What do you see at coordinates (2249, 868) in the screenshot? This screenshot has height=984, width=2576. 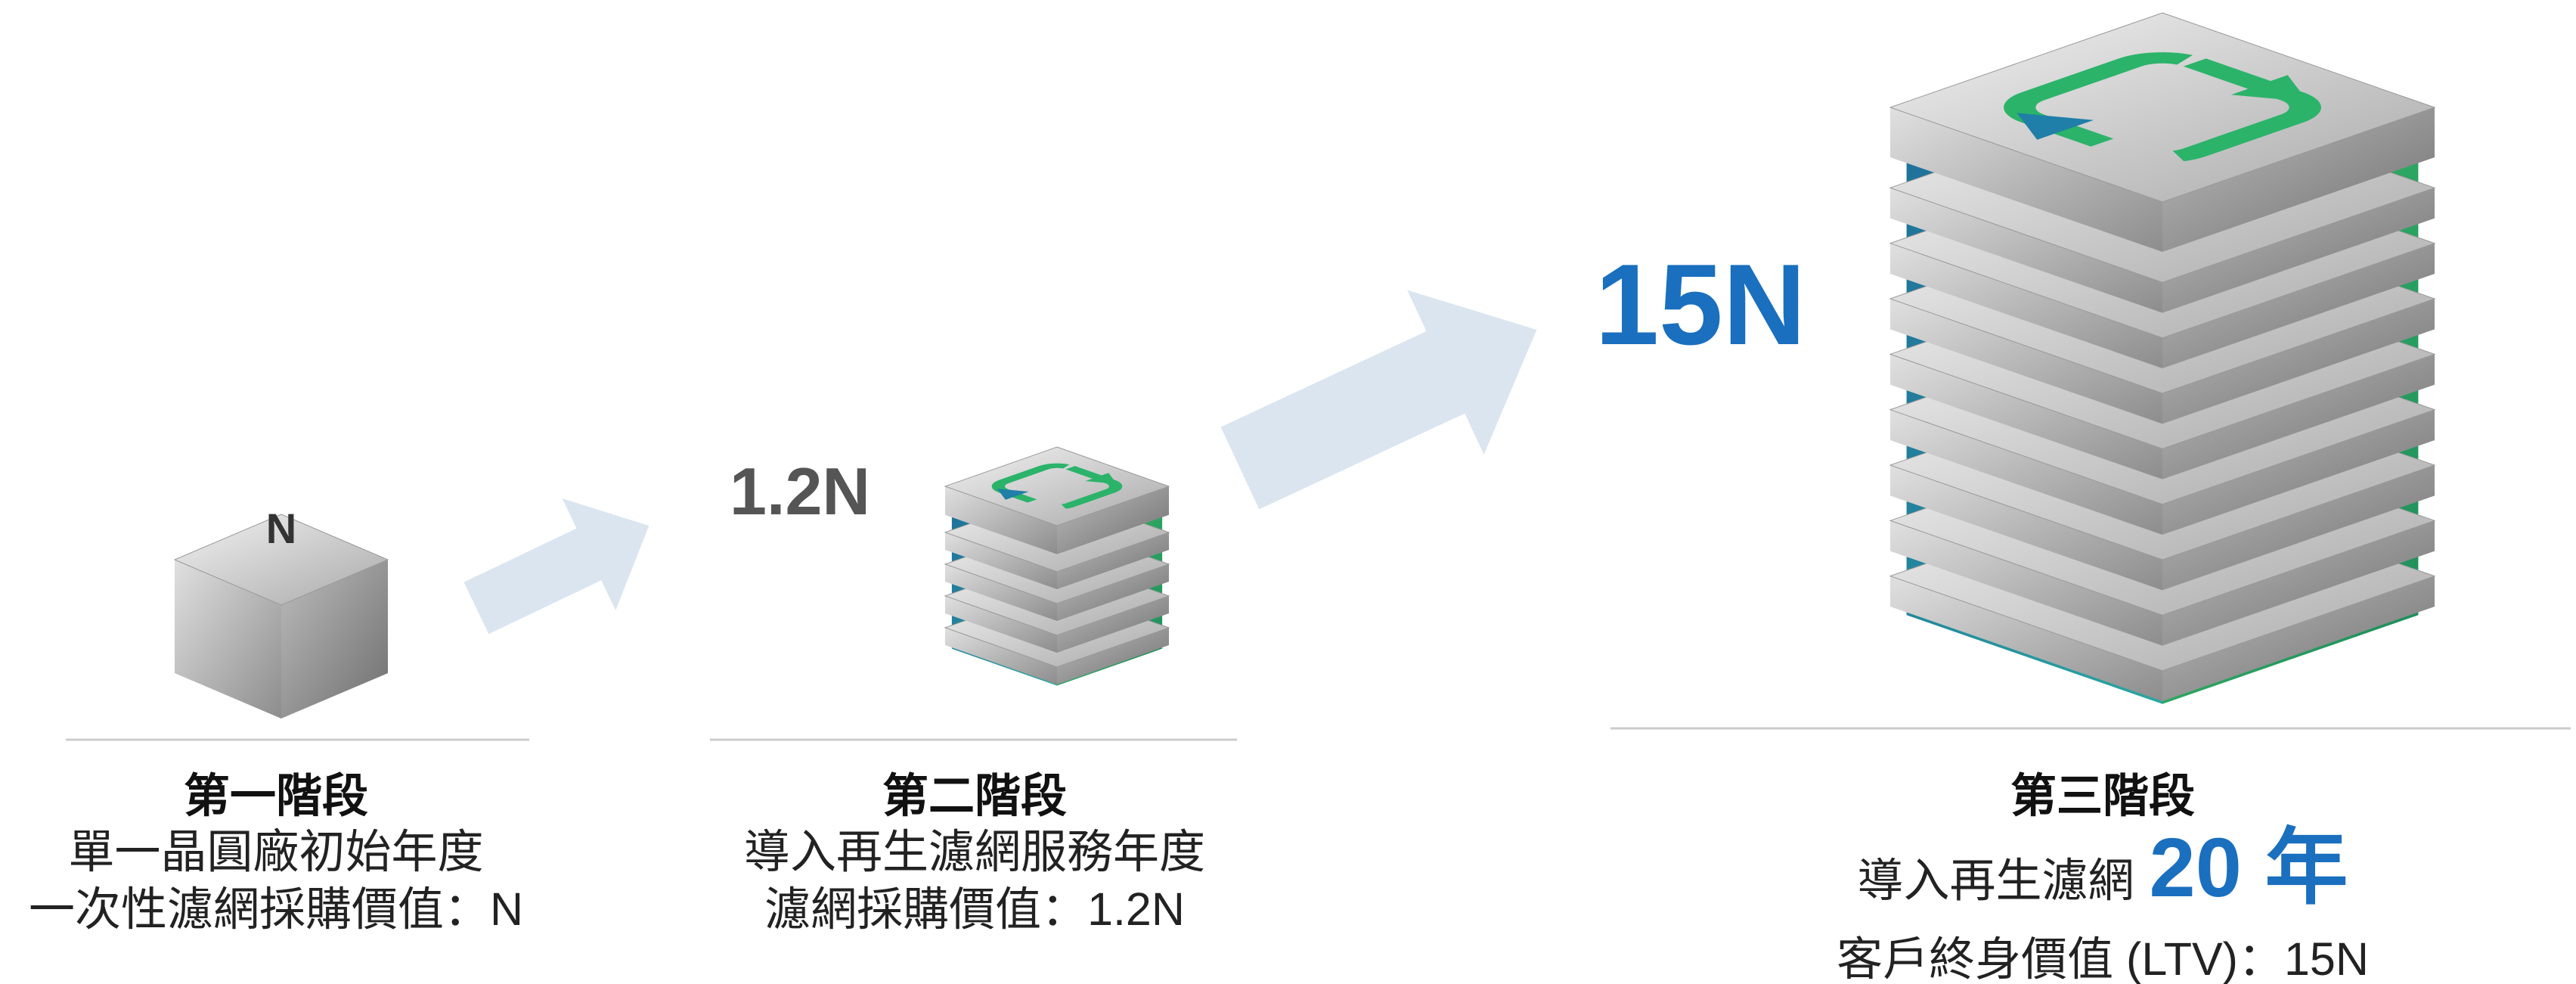 I see `highlight: 20 年` at bounding box center [2249, 868].